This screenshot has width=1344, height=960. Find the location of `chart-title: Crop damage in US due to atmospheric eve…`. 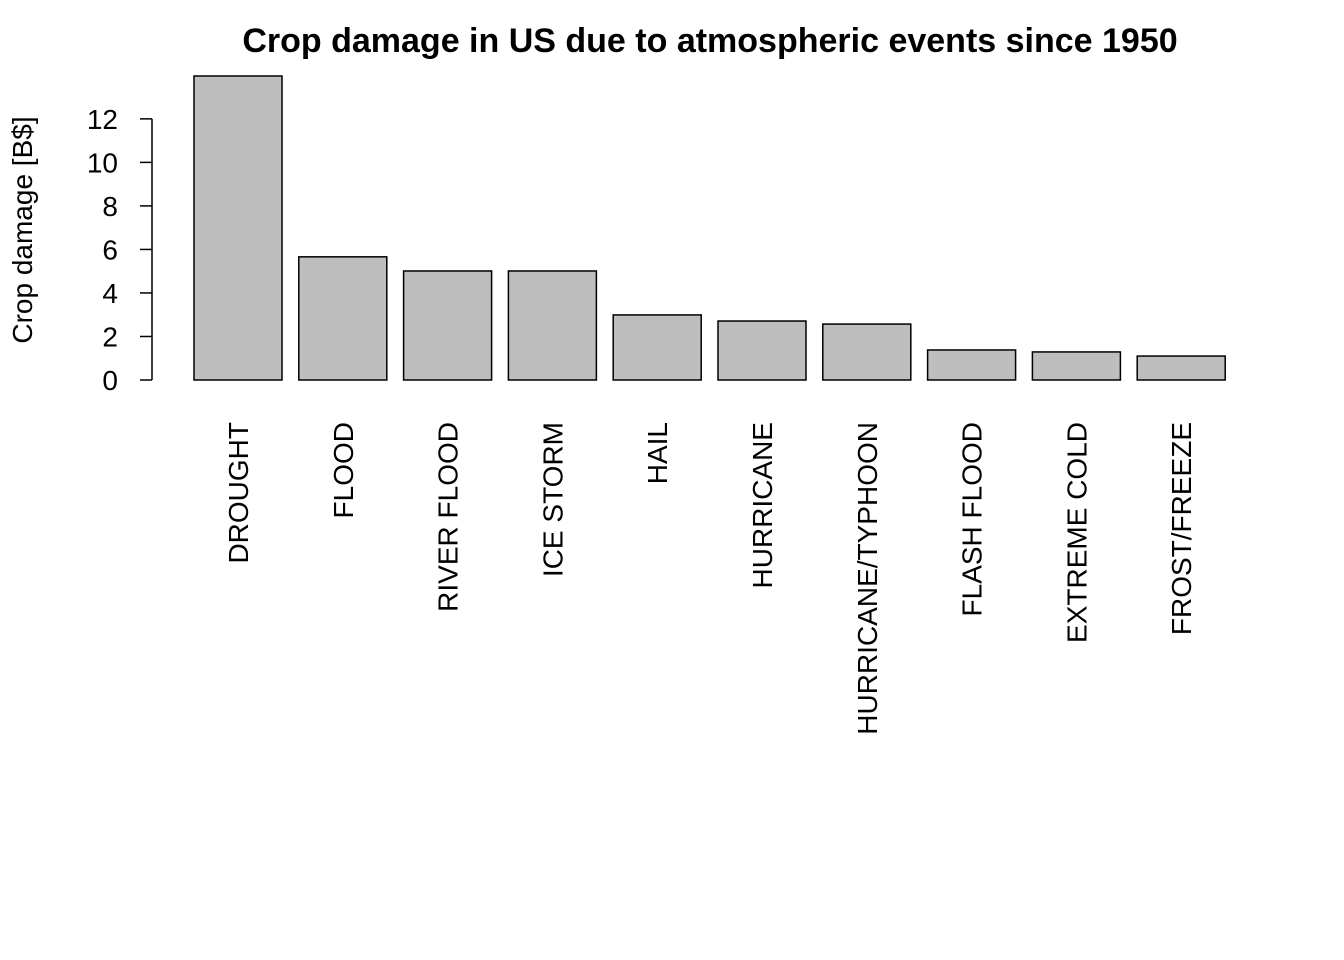

chart-title: Crop damage in US due to atmospheric eve… is located at coordinates (709, 41).